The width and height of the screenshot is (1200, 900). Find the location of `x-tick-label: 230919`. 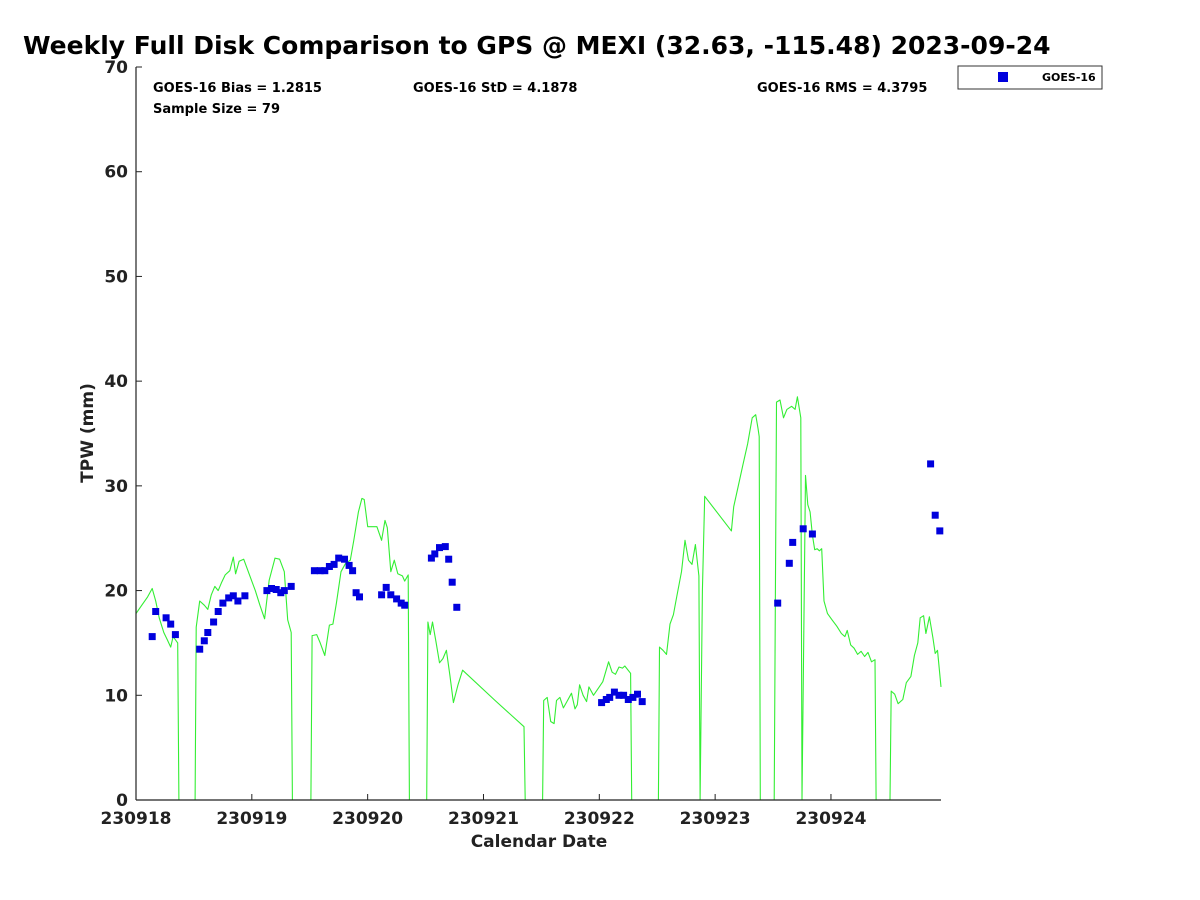

x-tick-label: 230919 is located at coordinates (251, 819).